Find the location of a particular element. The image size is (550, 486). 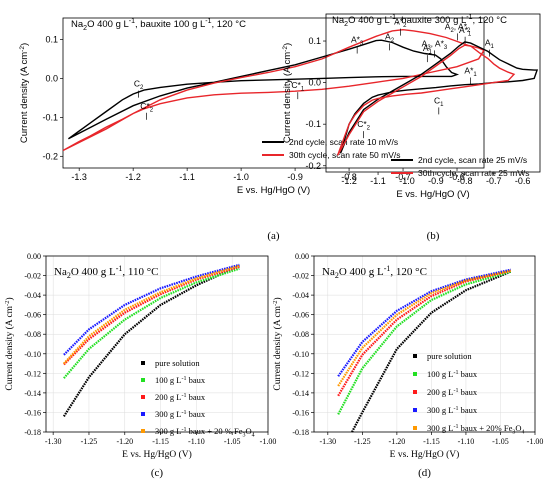

peak-annotation: A2 is located at coordinates (390, 37).